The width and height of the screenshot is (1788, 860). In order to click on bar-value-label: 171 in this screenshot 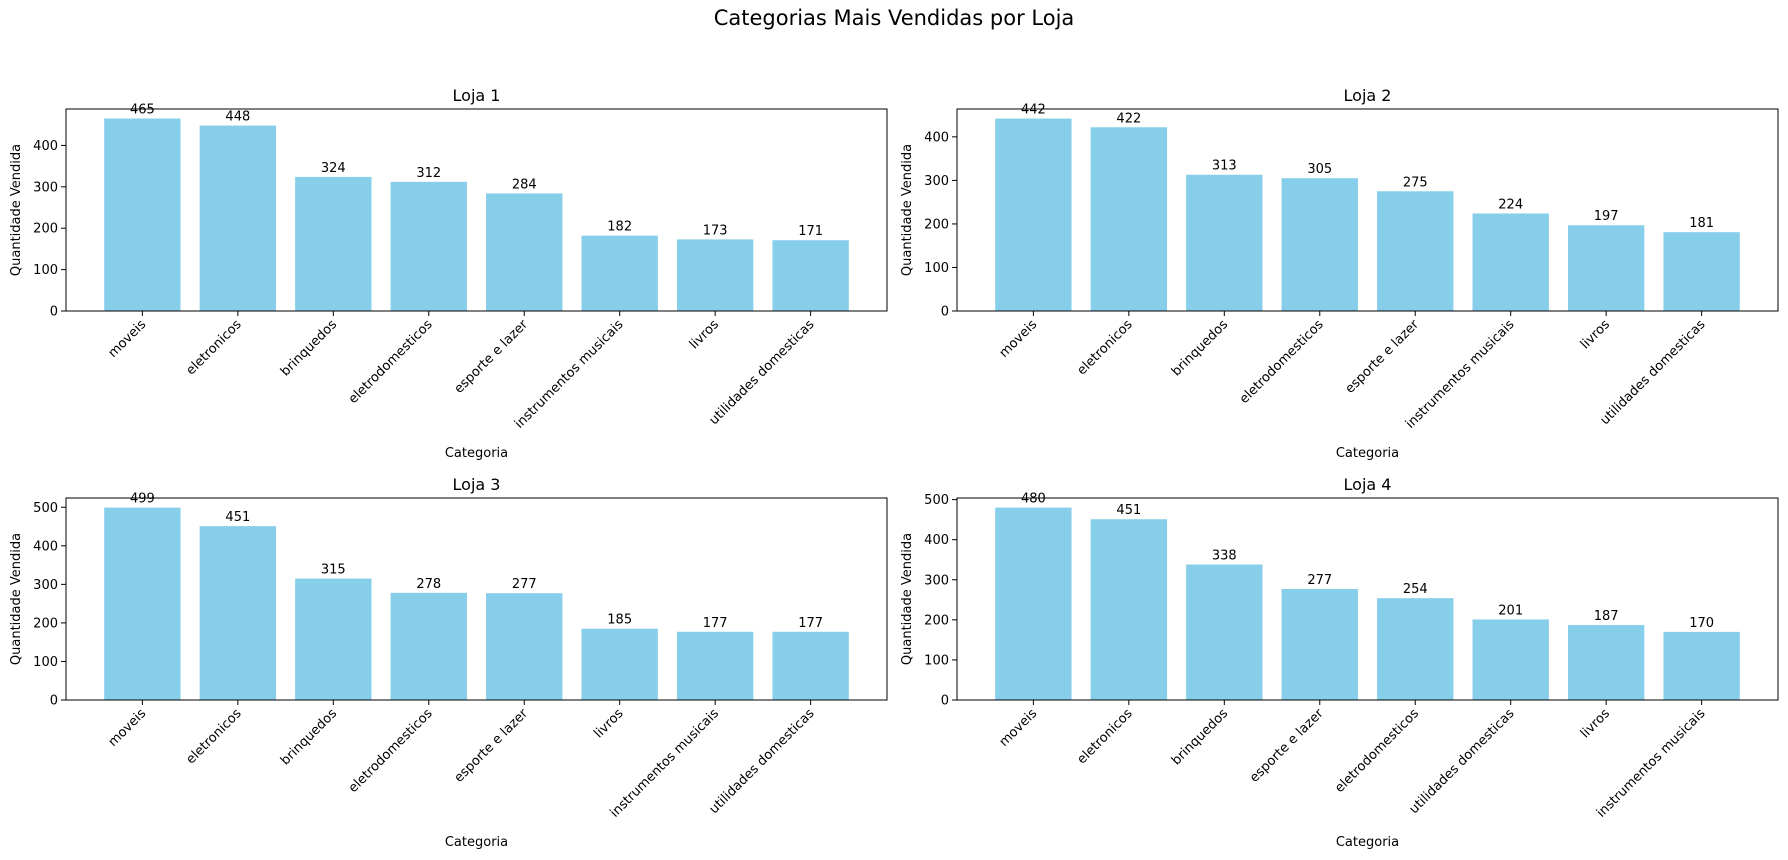, I will do `click(810, 231)`.